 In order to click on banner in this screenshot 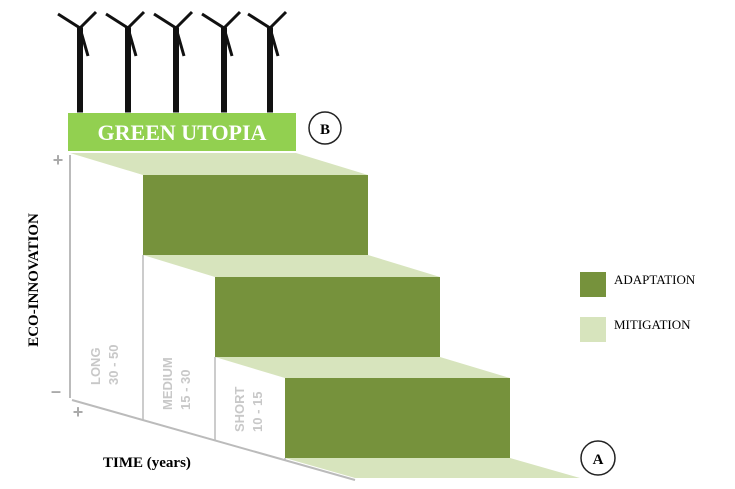, I will do `click(182, 132)`.